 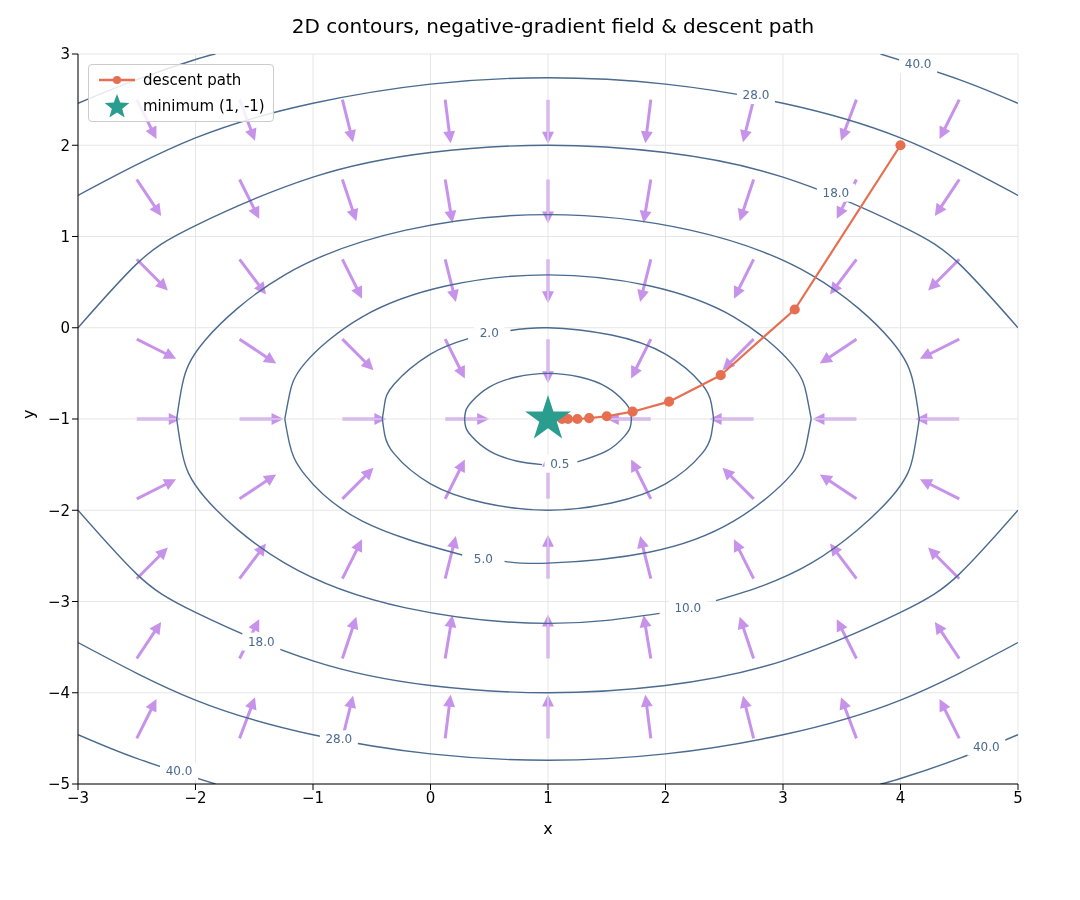 I want to click on x-tick-label: 3, so click(x=783, y=797).